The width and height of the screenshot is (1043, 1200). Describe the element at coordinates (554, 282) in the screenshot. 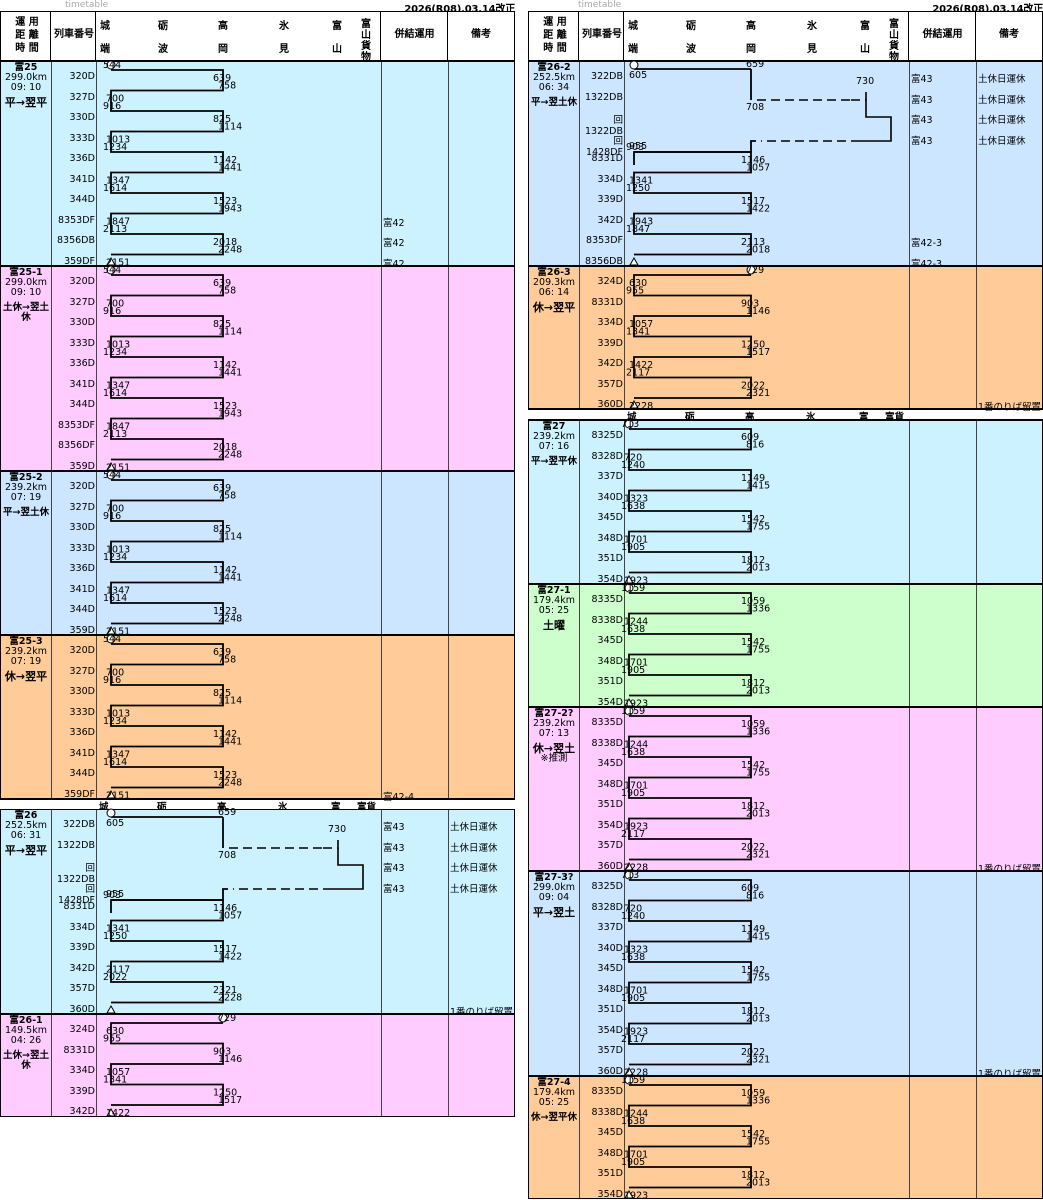

I see `unyo-distance: 209.3km` at that location.